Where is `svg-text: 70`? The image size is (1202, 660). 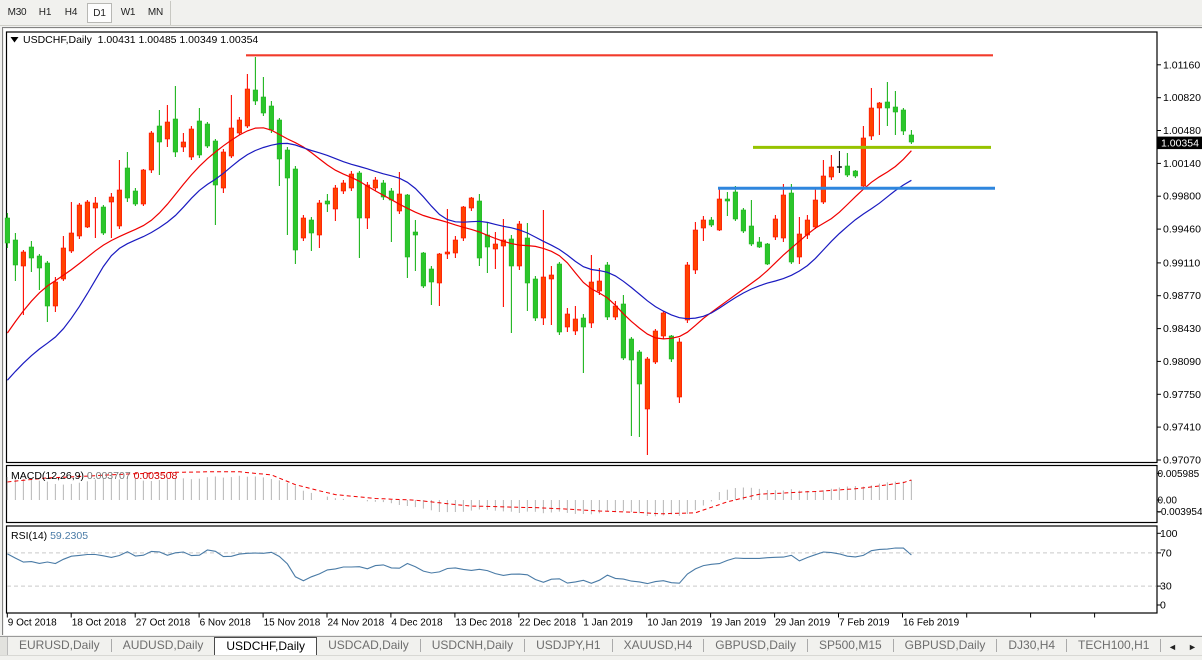 svg-text: 70 is located at coordinates (1166, 553).